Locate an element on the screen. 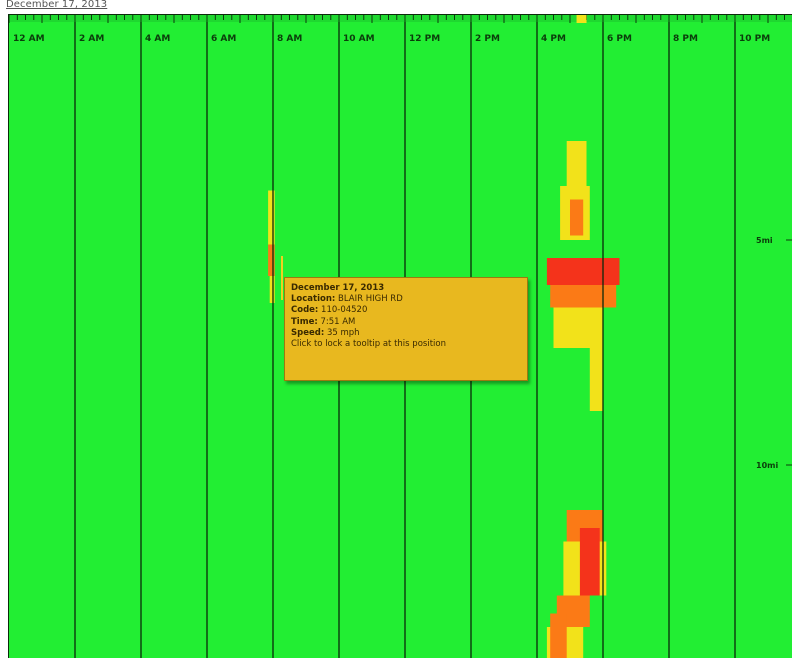 Image resolution: width=792 pixels, height=658 pixels. x-tick-label: 2 AM is located at coordinates (91, 39).